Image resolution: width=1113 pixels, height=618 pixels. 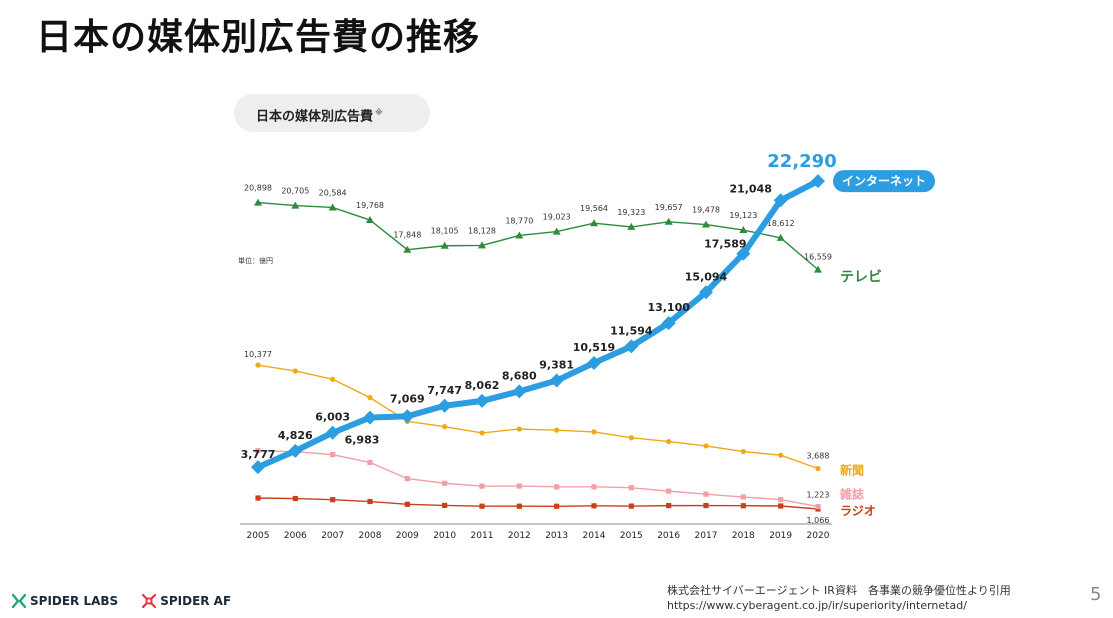 What do you see at coordinates (743, 230) in the screenshot?
I see `point-tv-2018` at bounding box center [743, 230].